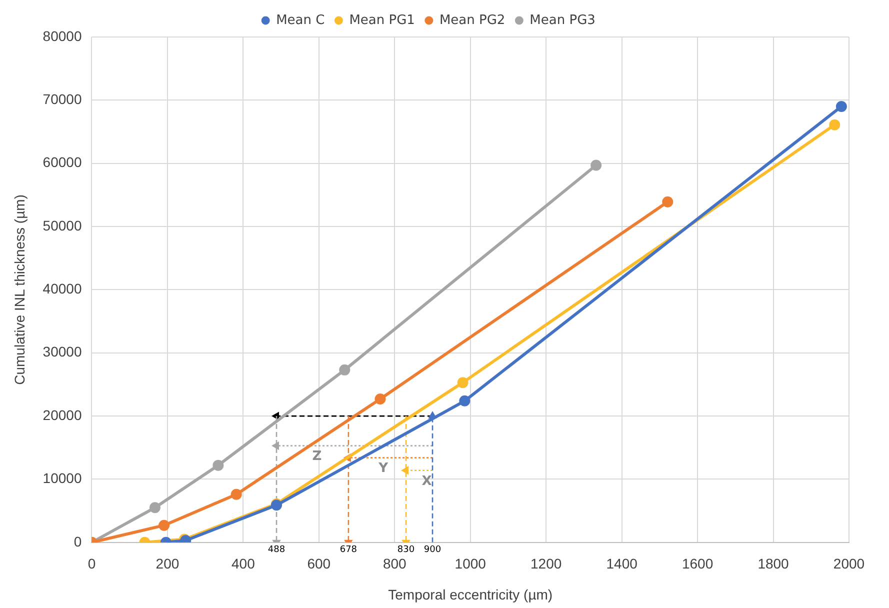 This screenshot has height=608, width=889. Describe the element at coordinates (19, 289) in the screenshot. I see `y-axis-title: Cumulative INL thickness (µm)` at that location.